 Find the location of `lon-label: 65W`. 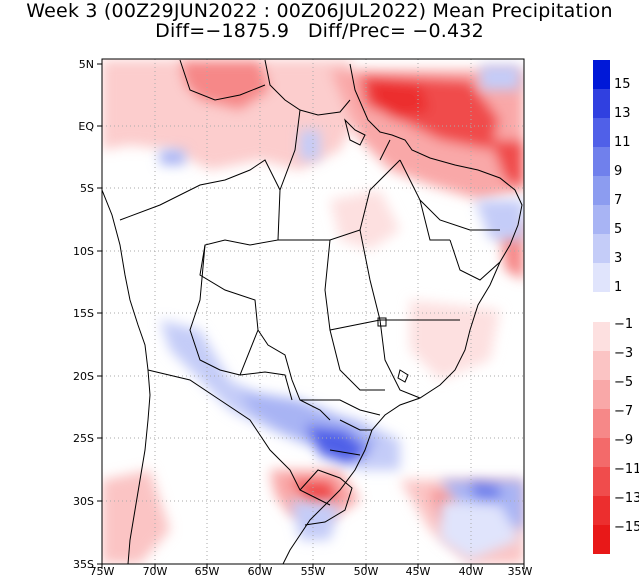

lon-label: 65W is located at coordinates (207, 570).